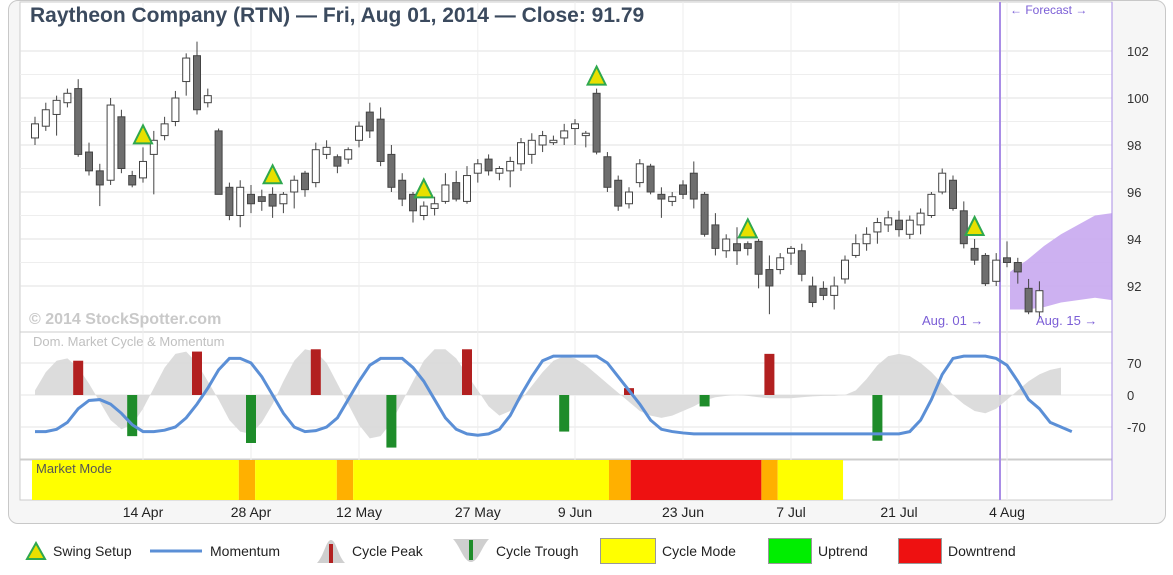  What do you see at coordinates (1067, 320) in the screenshot?
I see `forecast-end-label: Aug. 15 →` at bounding box center [1067, 320].